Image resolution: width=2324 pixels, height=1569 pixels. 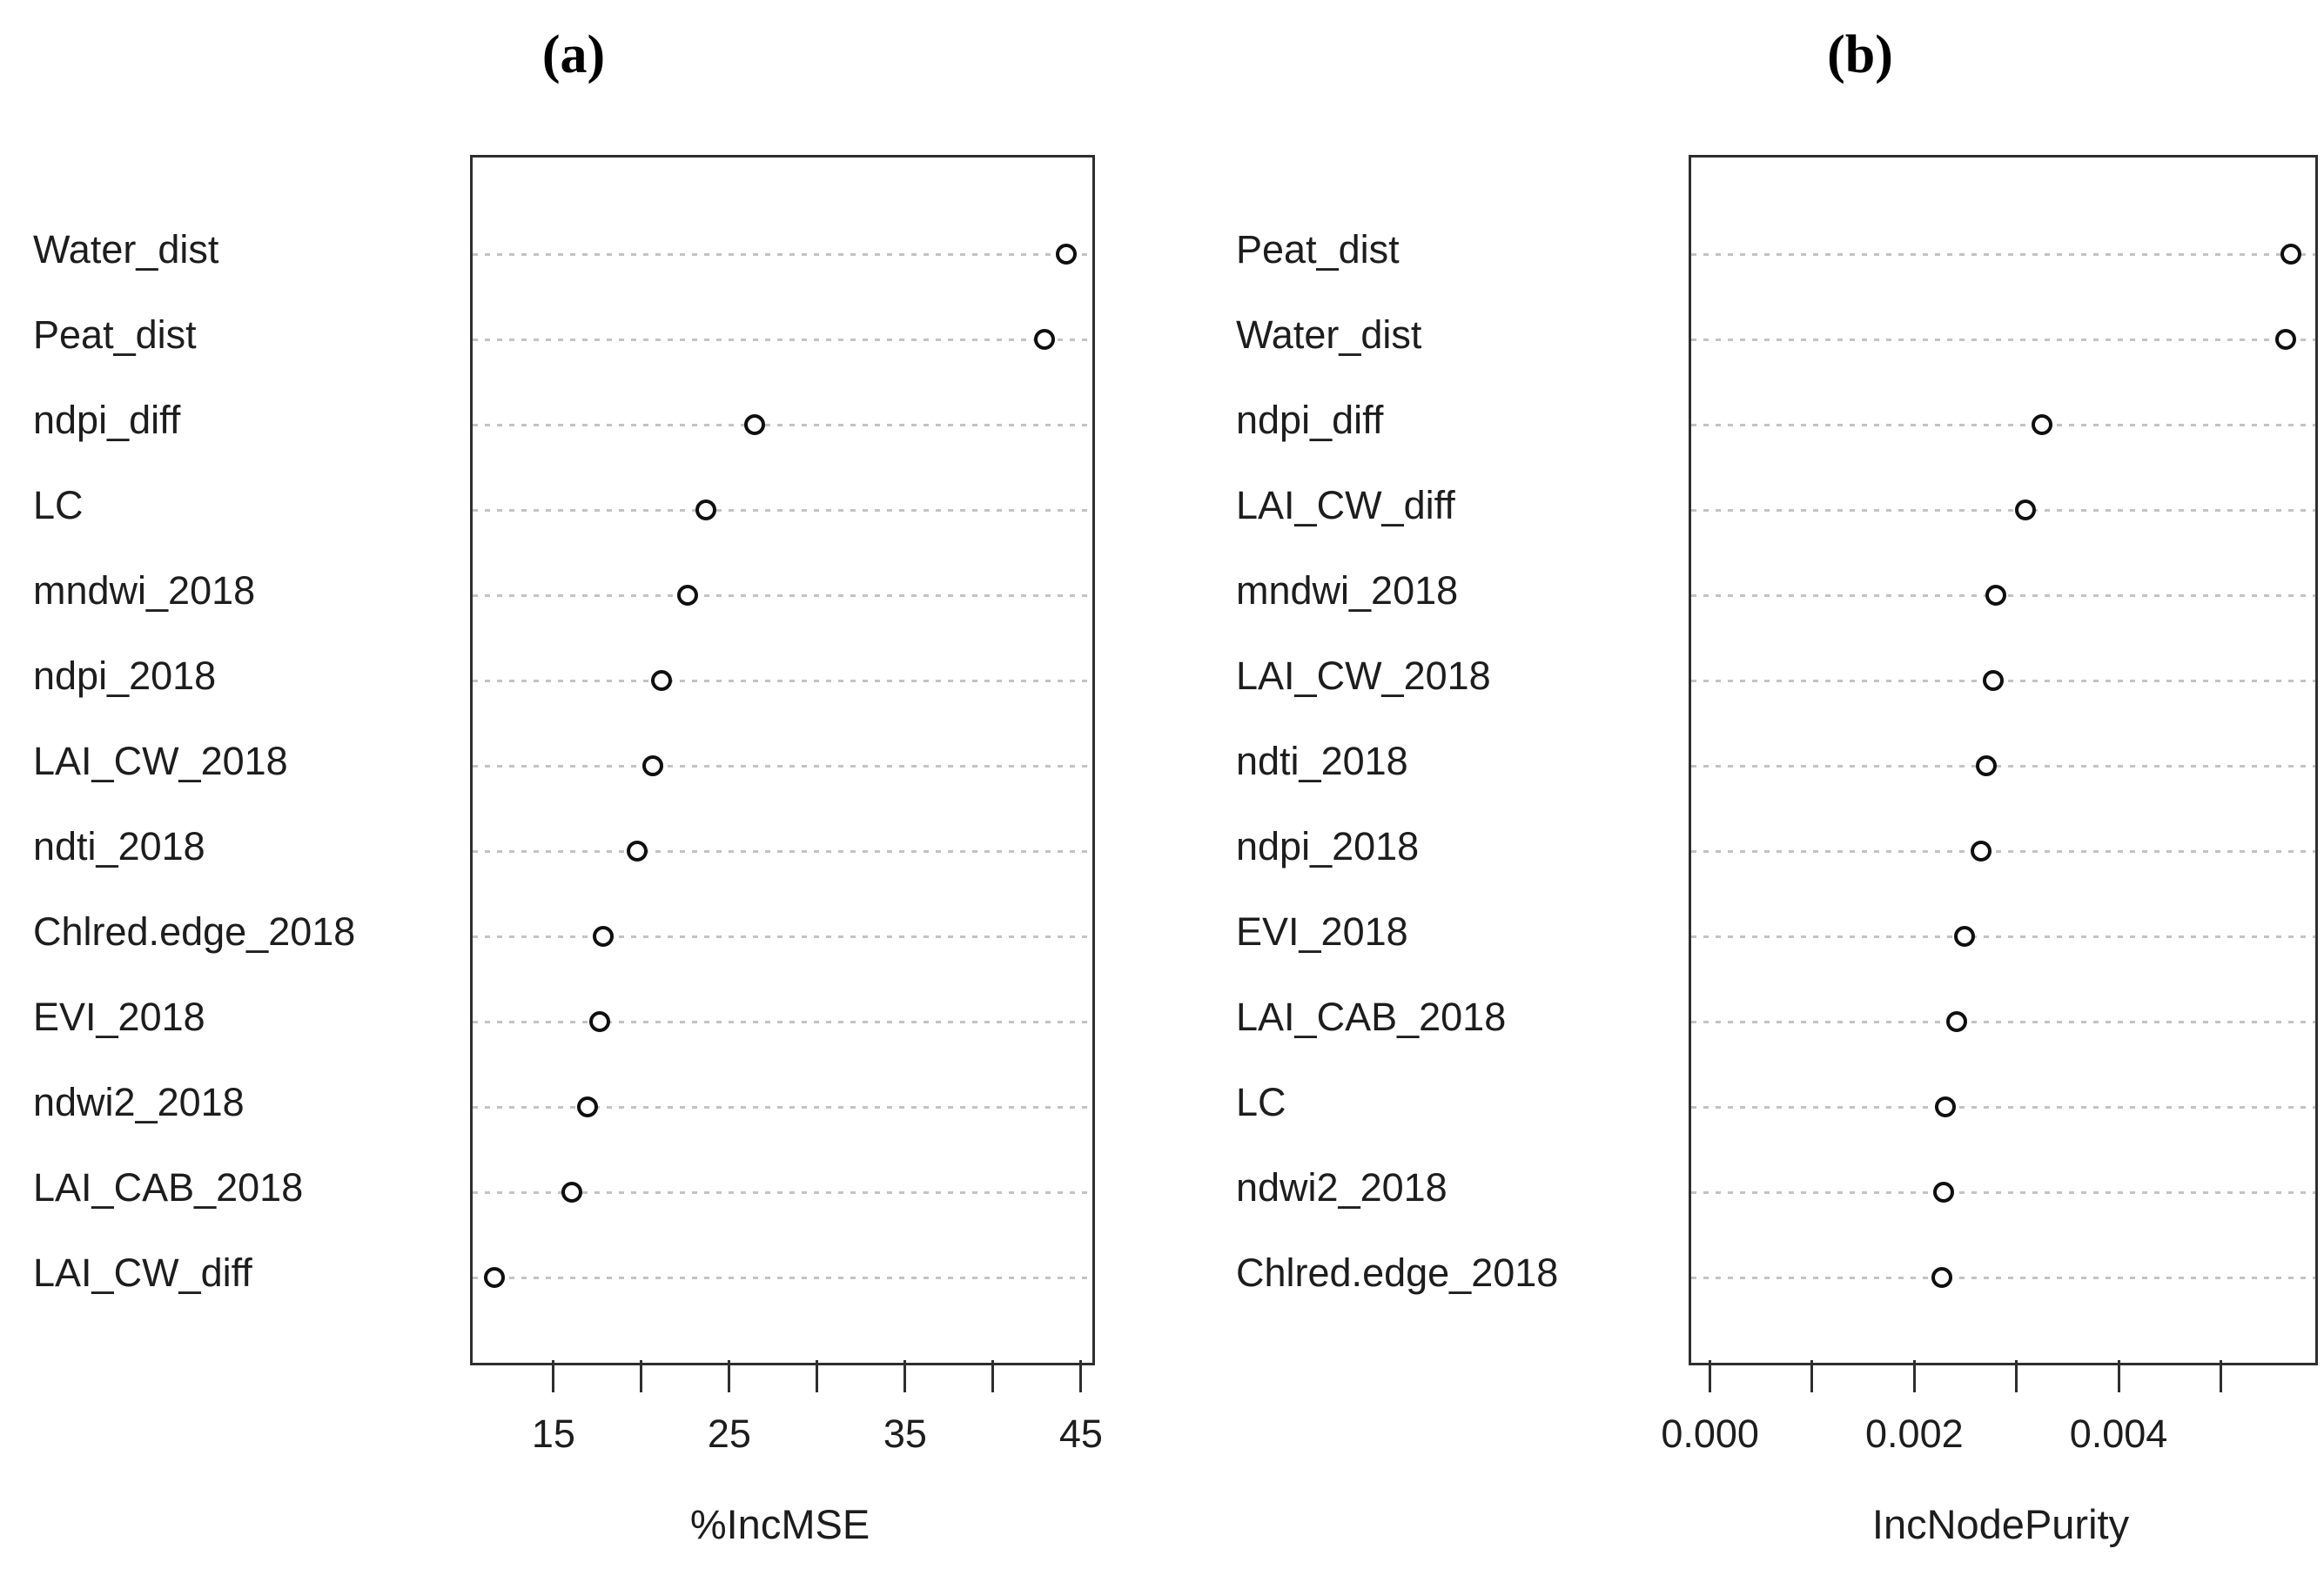 What do you see at coordinates (1914, 1433) in the screenshot?
I see `x-axis-tick-label: 0.002` at bounding box center [1914, 1433].